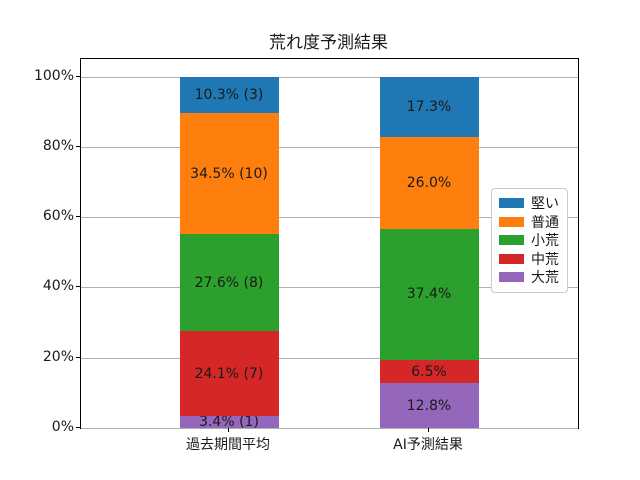 This screenshot has width=640, height=480. I want to click on legend-label: 普通, so click(545, 222).